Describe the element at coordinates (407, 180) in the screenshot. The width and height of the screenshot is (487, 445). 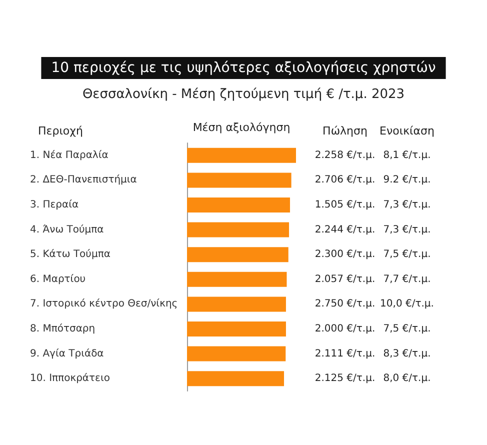
I see `text: 9.2 €/τ.μ.` at that location.